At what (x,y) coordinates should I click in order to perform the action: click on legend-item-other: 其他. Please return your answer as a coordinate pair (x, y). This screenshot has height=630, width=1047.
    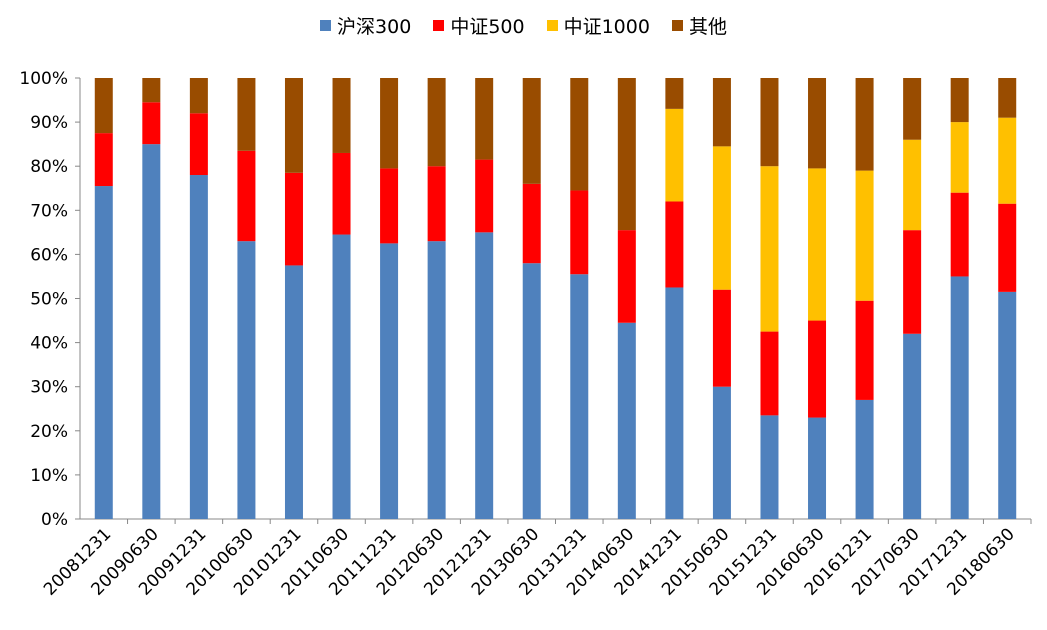
    Looking at the image, I should click on (699, 25).